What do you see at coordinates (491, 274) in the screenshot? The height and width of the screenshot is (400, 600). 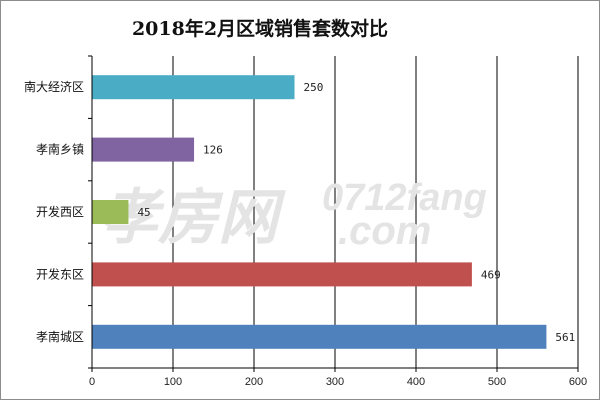 I see `data-label: 469` at bounding box center [491, 274].